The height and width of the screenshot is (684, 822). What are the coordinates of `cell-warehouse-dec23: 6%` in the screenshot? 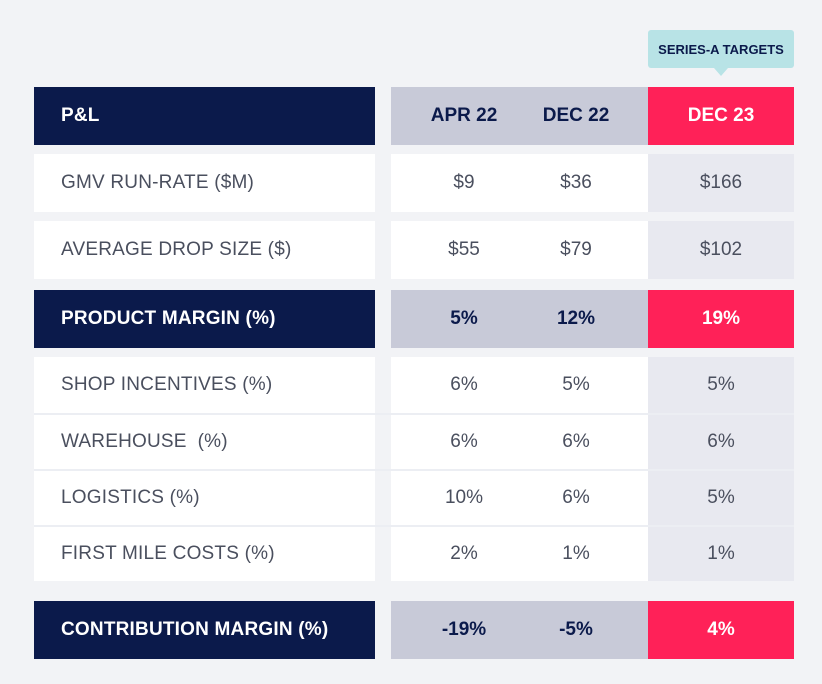 It's located at (721, 441).